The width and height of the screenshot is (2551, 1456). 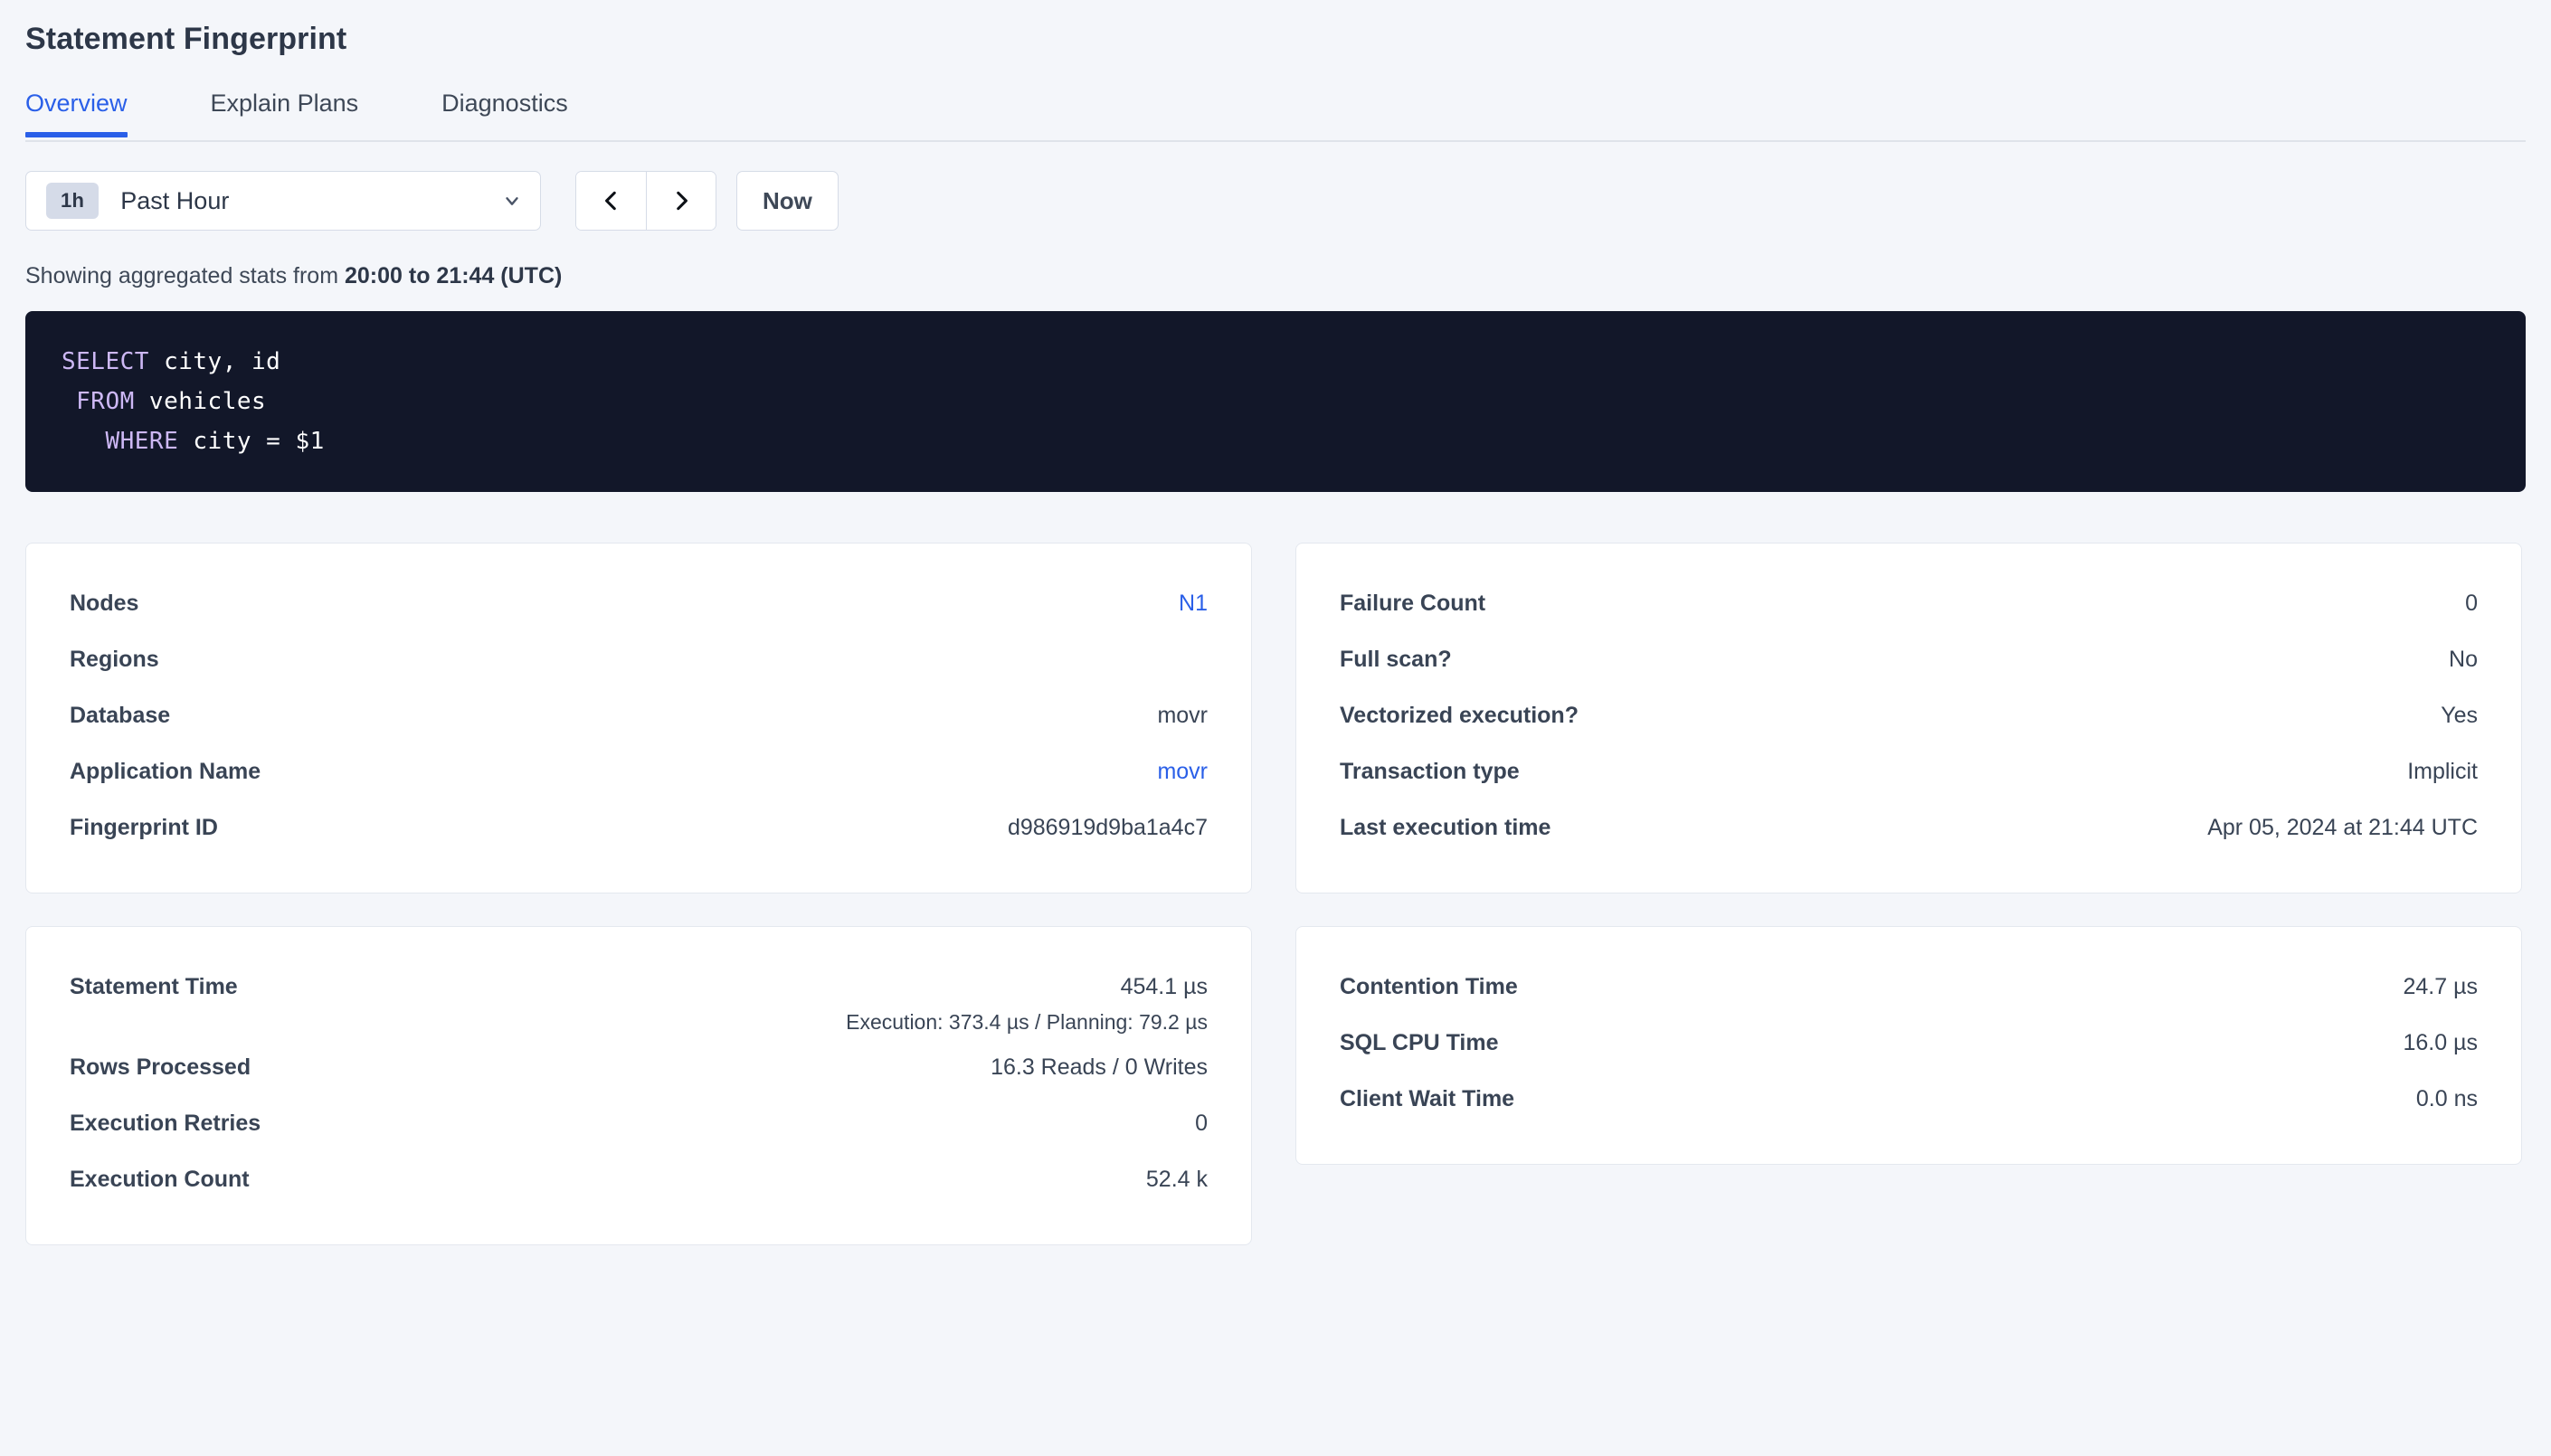 What do you see at coordinates (1413, 603) in the screenshot?
I see `row-failure-count-label: Failure Count` at bounding box center [1413, 603].